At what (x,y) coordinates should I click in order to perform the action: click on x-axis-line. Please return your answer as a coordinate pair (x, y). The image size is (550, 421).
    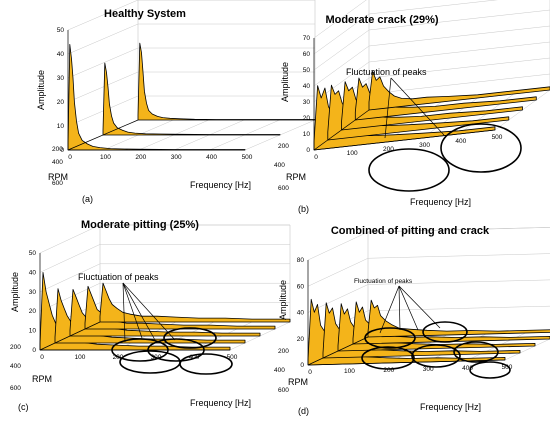
    Looking at the image, I should click on (406, 362).